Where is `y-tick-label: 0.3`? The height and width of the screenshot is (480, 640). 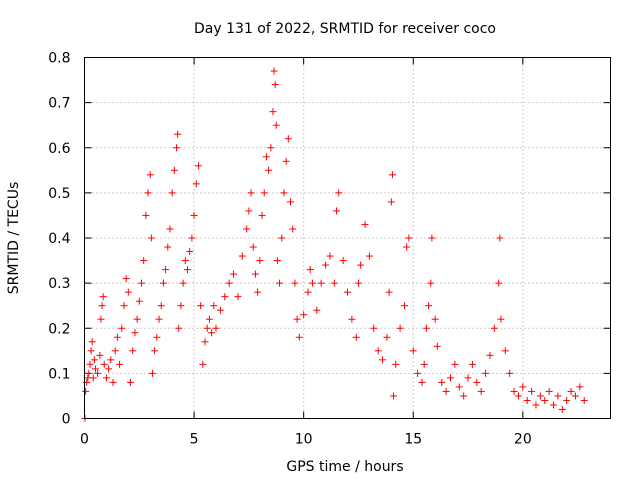 y-tick-label: 0.3 is located at coordinates (59, 284).